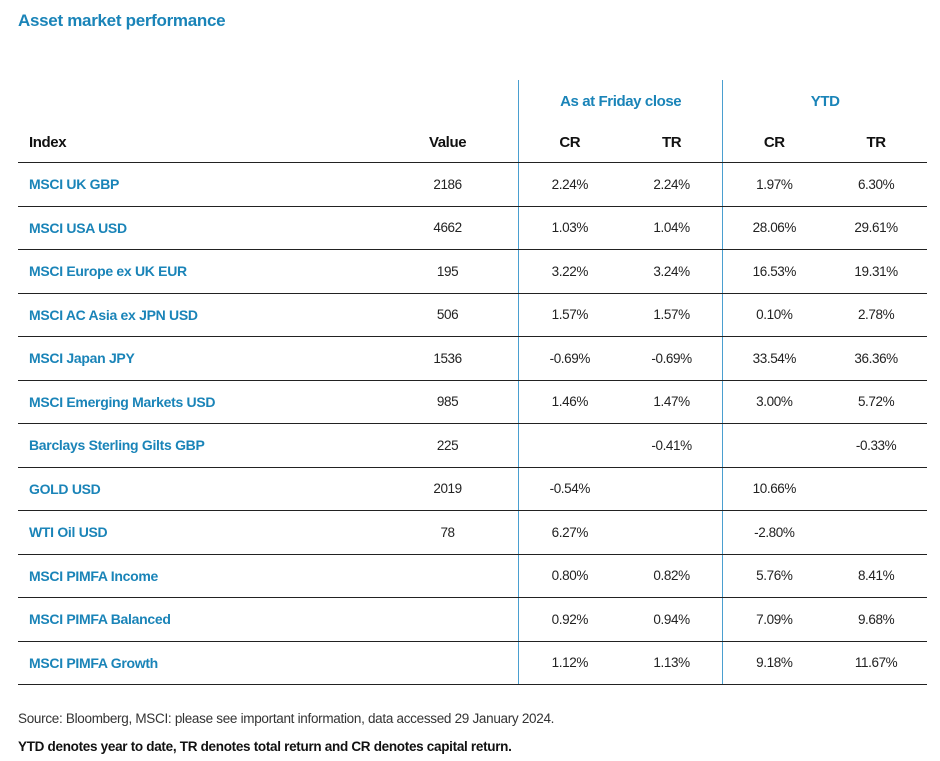  What do you see at coordinates (773, 445) in the screenshot?
I see `row-ytd-cr` at bounding box center [773, 445].